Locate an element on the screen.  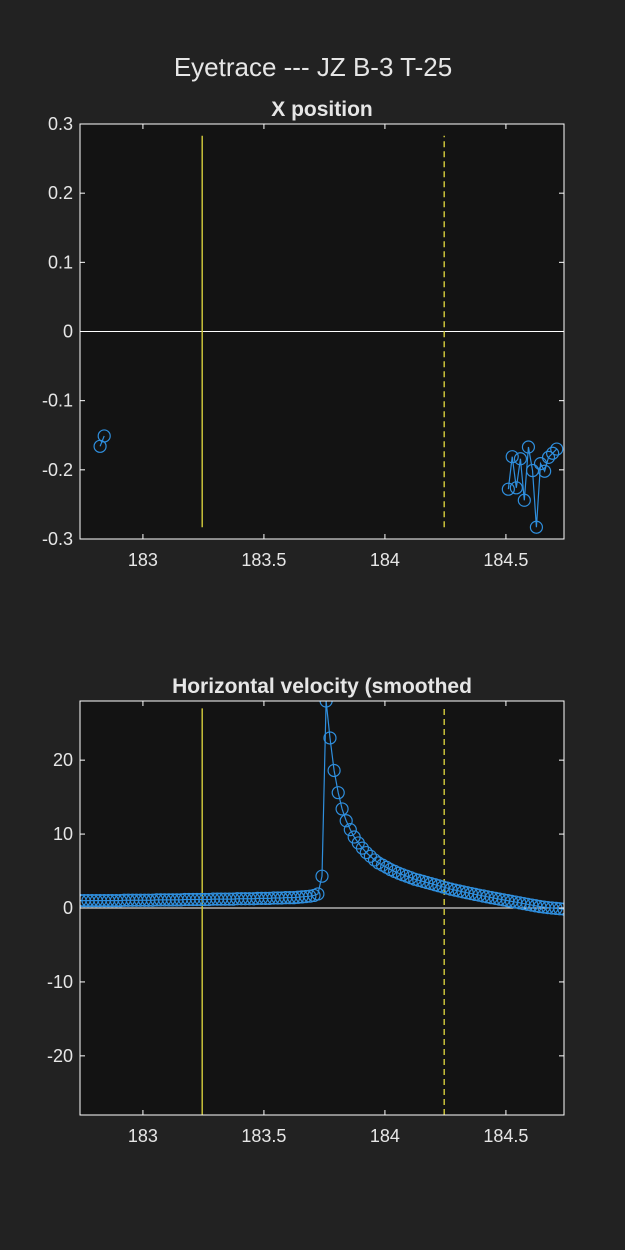
chart-1-x-tick-label: 184 is located at coordinates (385, 1136).